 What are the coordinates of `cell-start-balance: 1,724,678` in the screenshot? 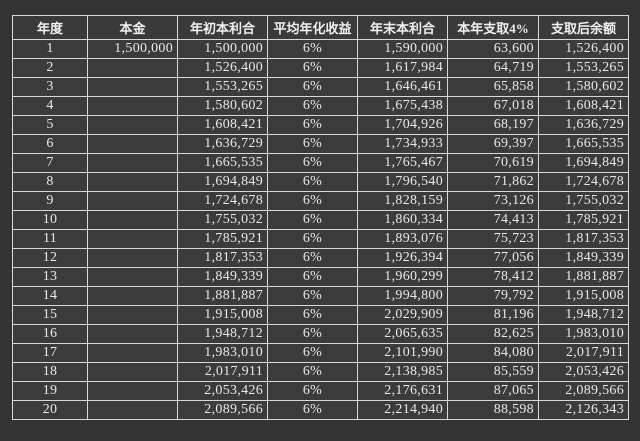 It's located at (222, 201).